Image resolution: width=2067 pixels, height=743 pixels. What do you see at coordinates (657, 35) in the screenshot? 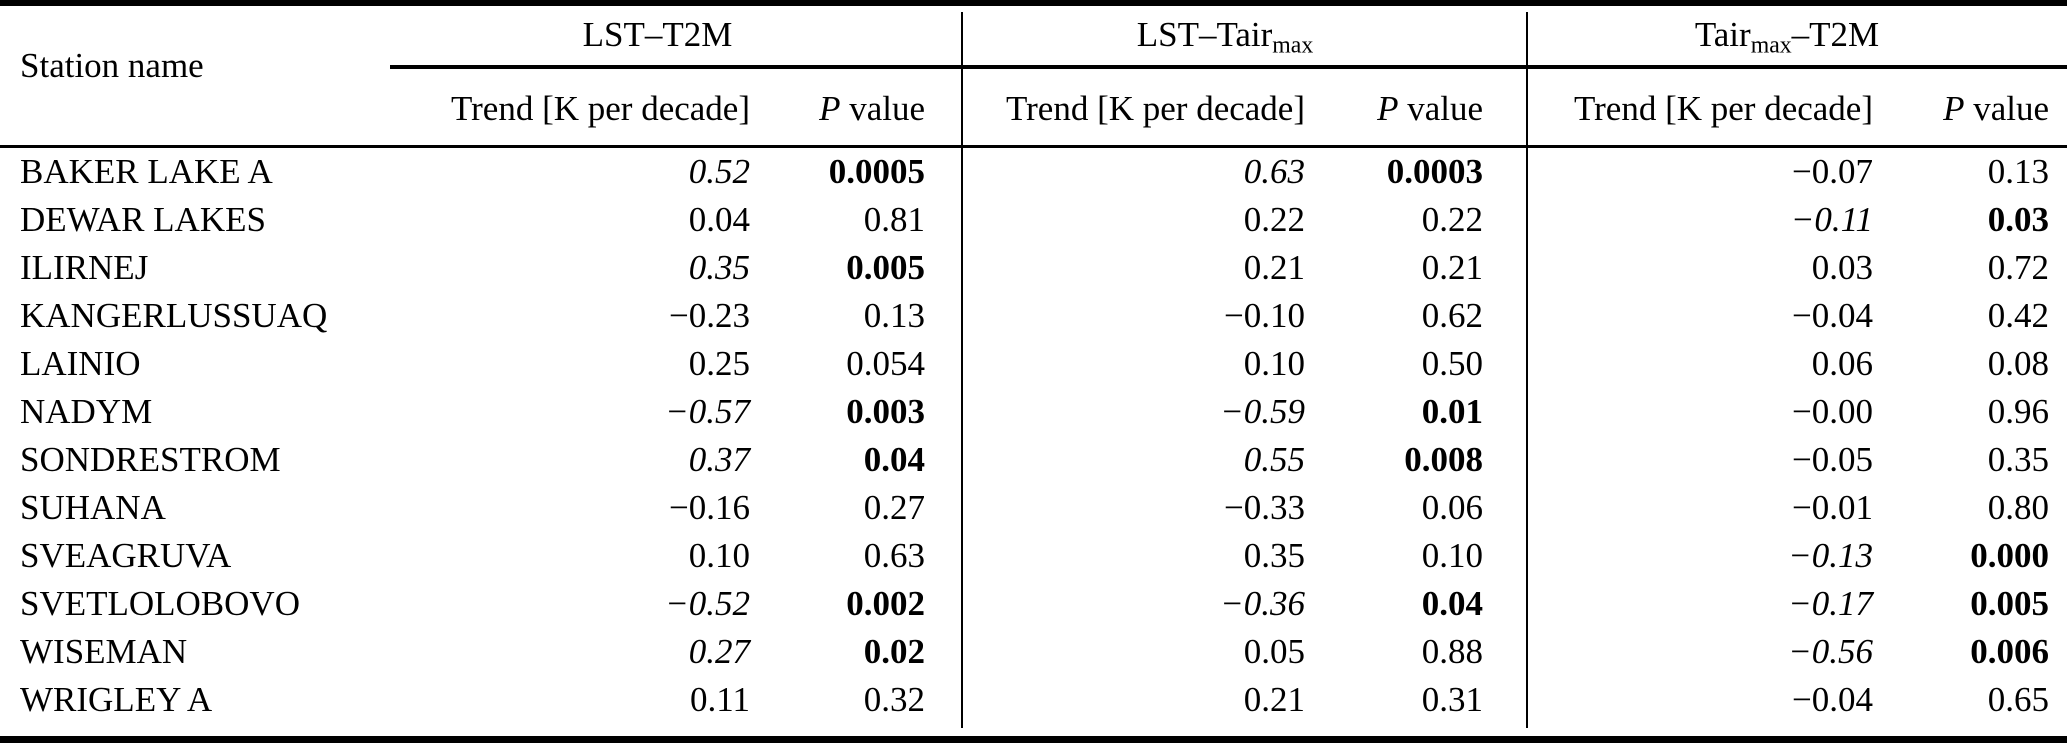
I see `group-header-label: LST–T2M` at bounding box center [657, 35].